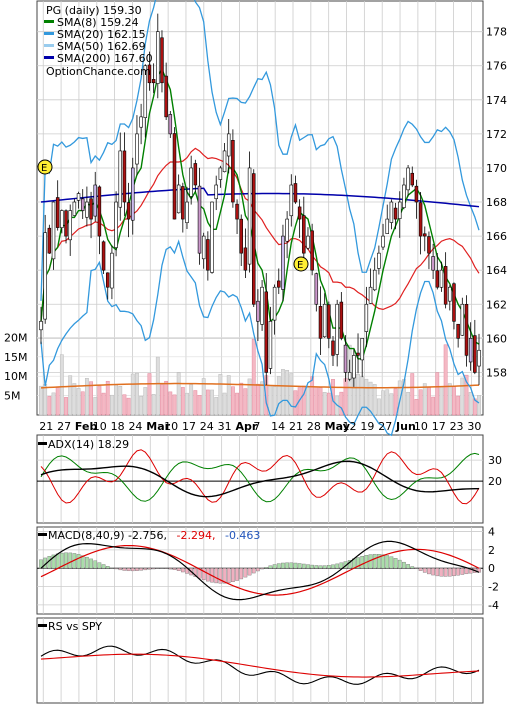  Describe the element at coordinates (496, 270) in the screenshot. I see `price-tick-label: 164` at that location.